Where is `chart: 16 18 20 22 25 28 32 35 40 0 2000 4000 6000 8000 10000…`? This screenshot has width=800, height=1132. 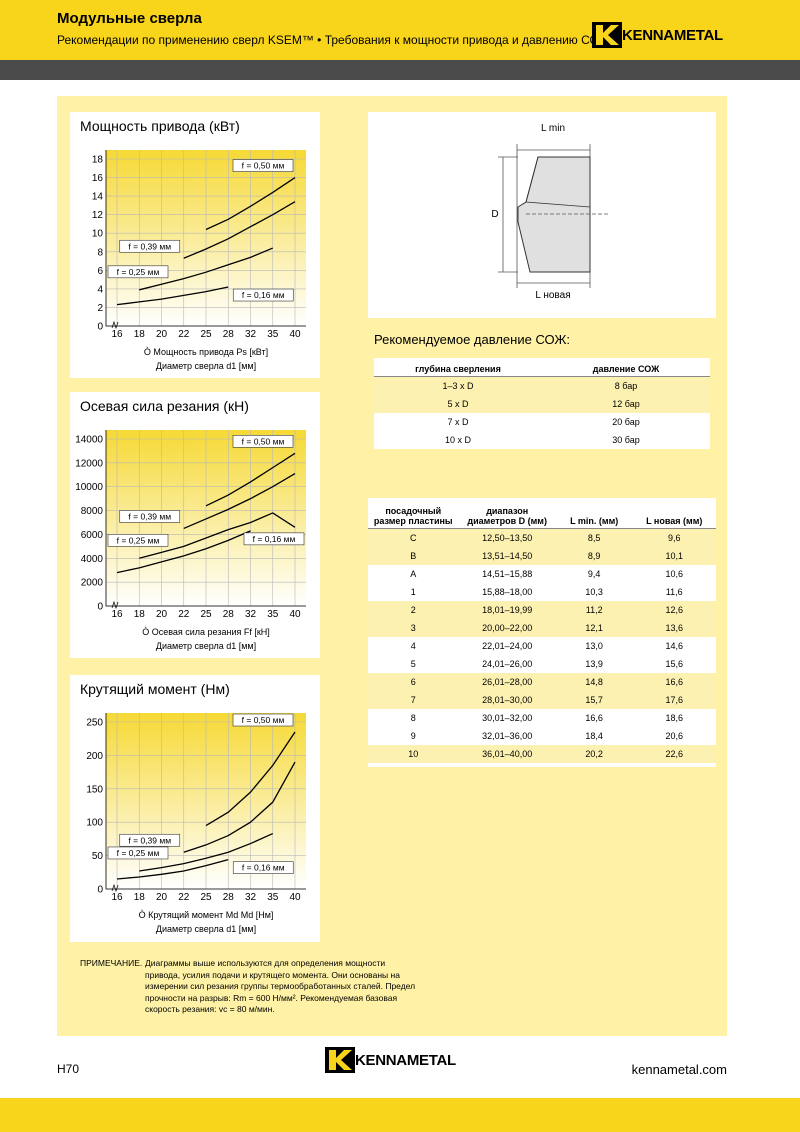 chart: 16 18 20 22 25 28 32 35 40 0 2000 4000 6000 8000 10000… is located at coordinates (190, 540).